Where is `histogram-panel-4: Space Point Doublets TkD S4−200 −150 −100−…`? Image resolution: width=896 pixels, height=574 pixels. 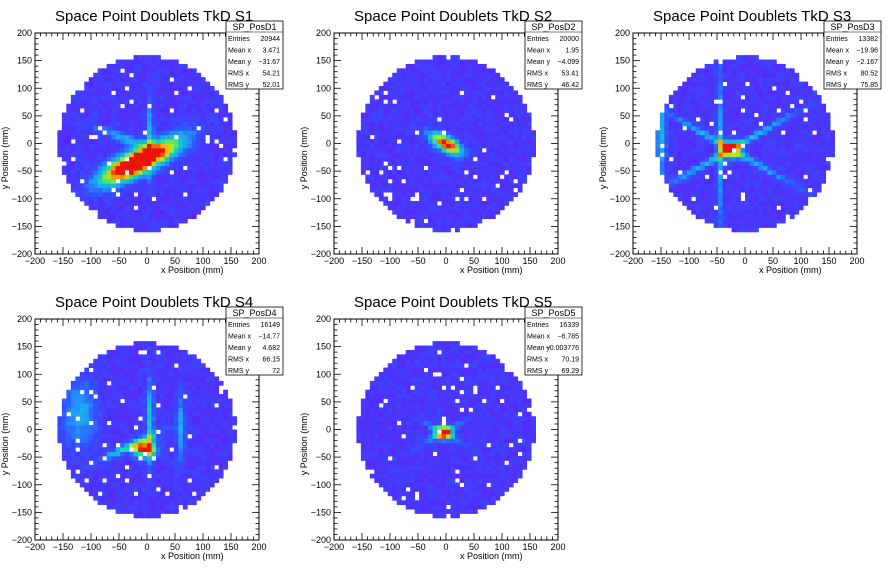 histogram-panel-4: Space Point Doublets TkD S4−200 −150 −100−… is located at coordinates (142, 427).